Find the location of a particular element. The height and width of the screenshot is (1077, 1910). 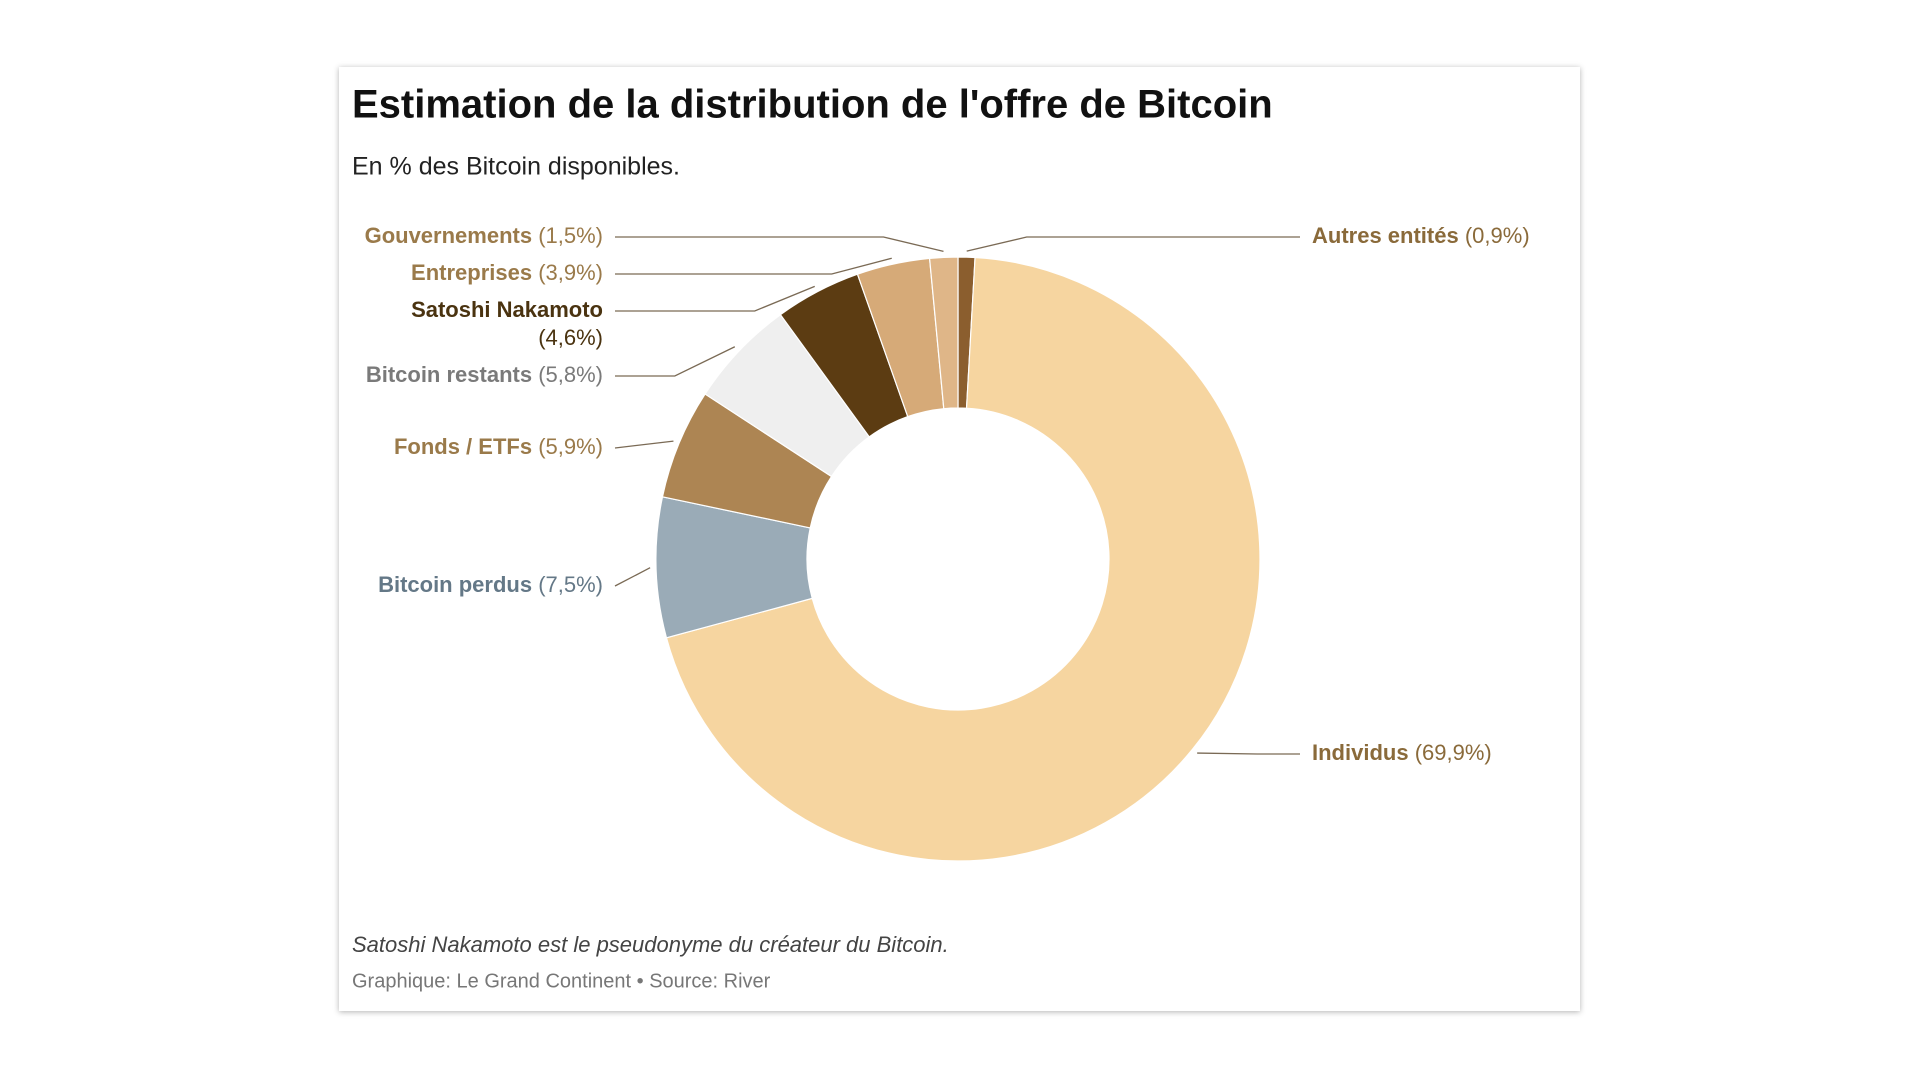

slice-label: Entreprises (3,9%) is located at coordinates (507, 272).